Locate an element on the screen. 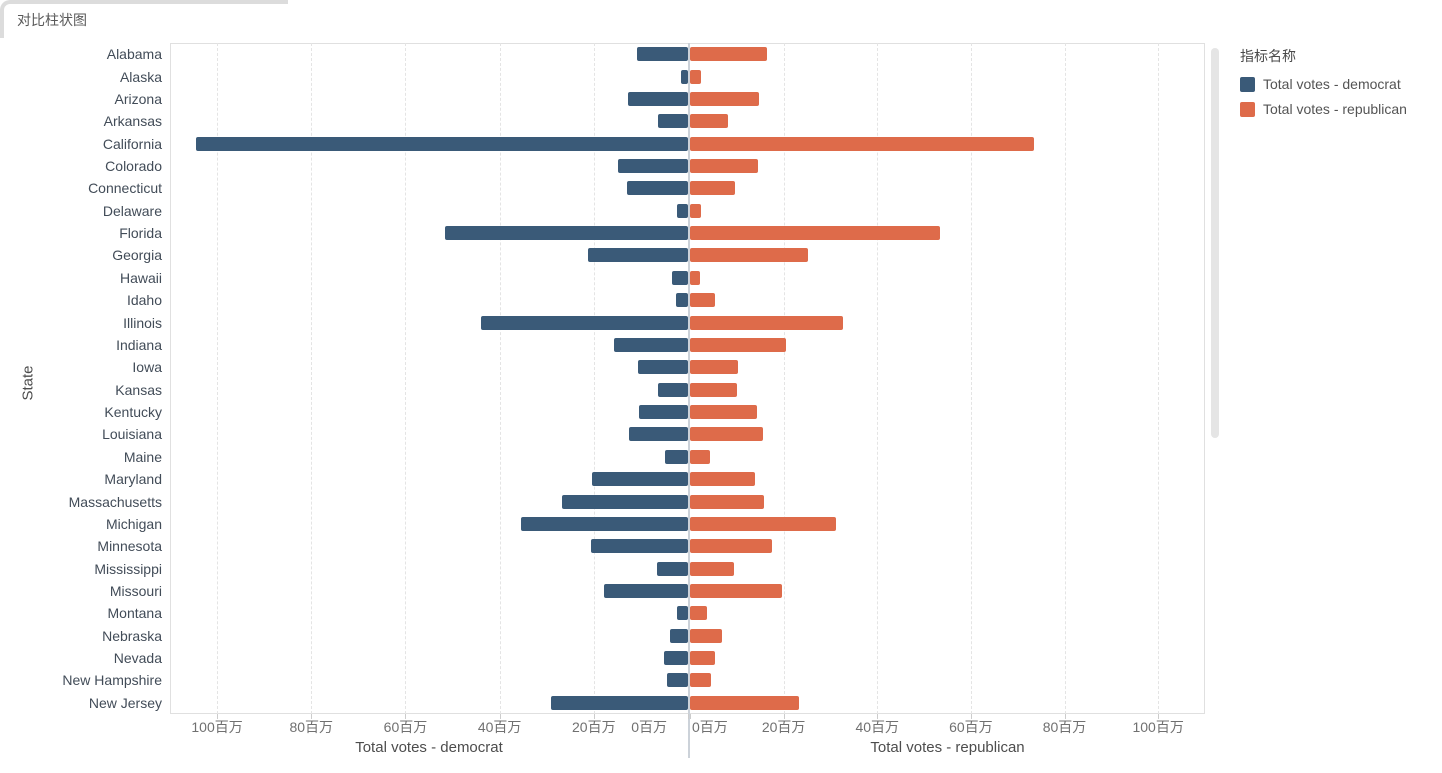 The width and height of the screenshot is (1442, 773). x-tick-label: 20百万 is located at coordinates (594, 727).